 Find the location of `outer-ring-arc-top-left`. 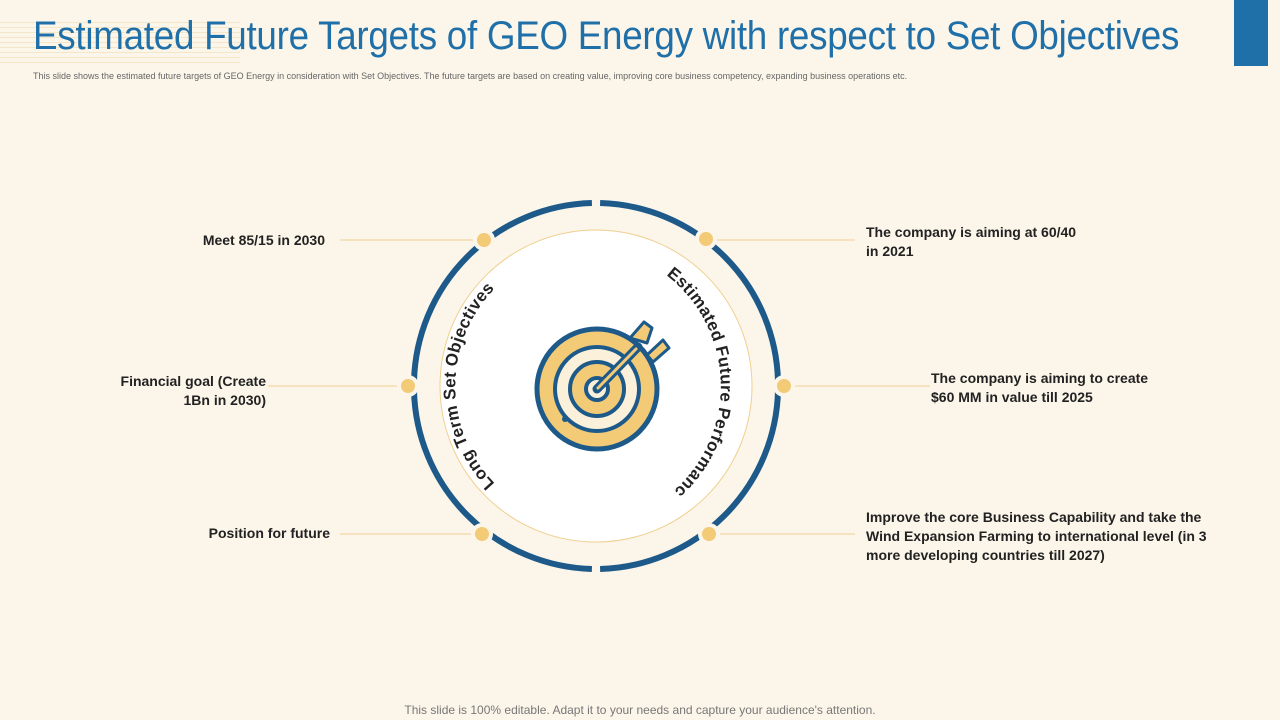

outer-ring-arc-top-left is located at coordinates (501, 291).